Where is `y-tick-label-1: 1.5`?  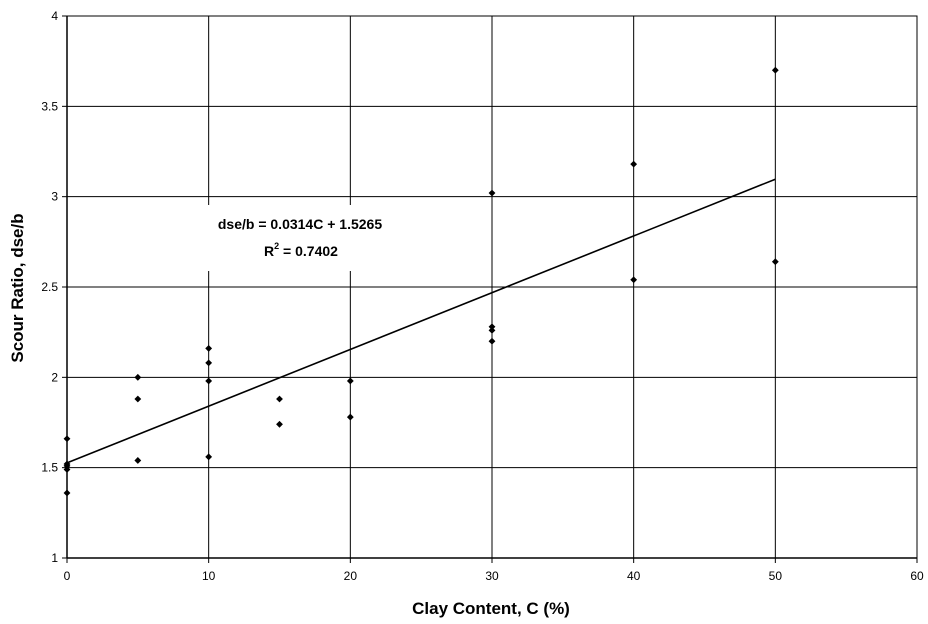 y-tick-label-1: 1.5 is located at coordinates (49, 468).